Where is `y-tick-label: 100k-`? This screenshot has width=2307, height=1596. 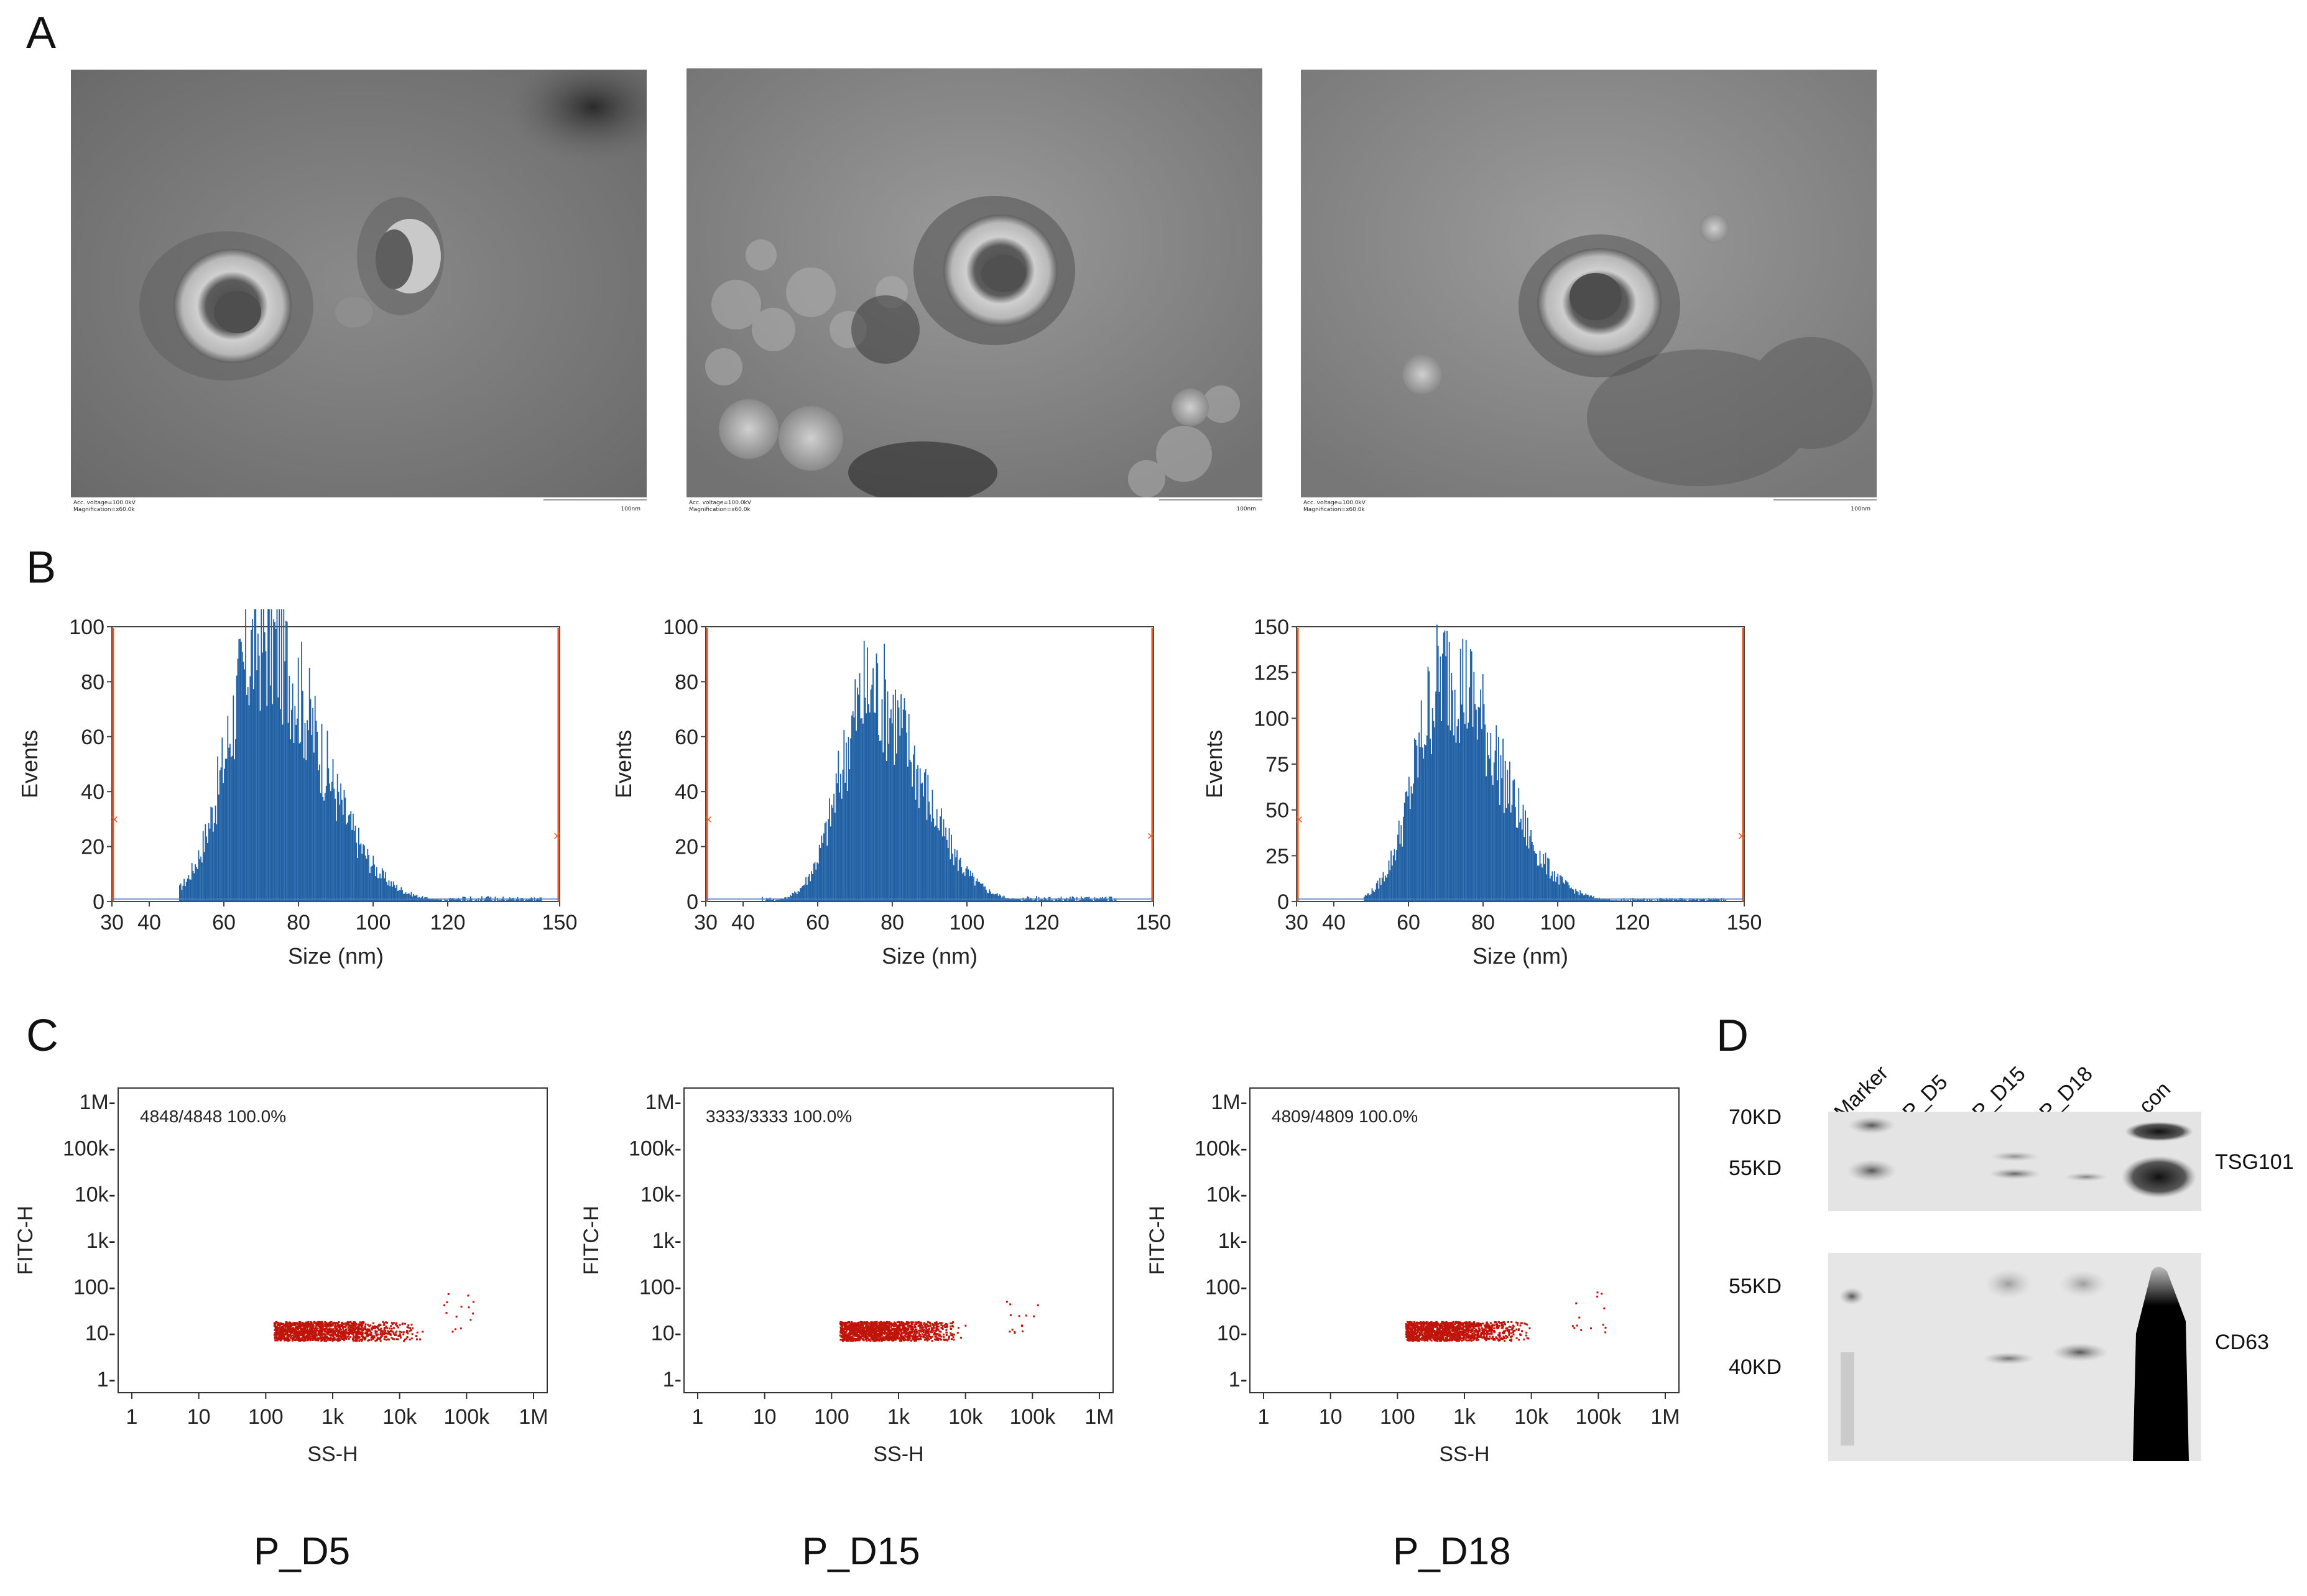 y-tick-label: 100k- is located at coordinates (656, 1148).